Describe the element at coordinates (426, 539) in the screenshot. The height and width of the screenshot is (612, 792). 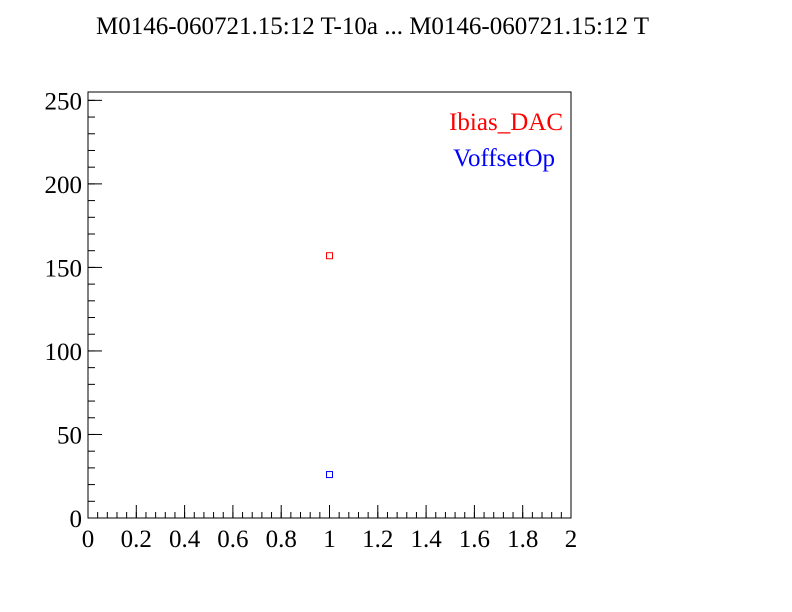
I see `x-tick-label: 1.4` at that location.